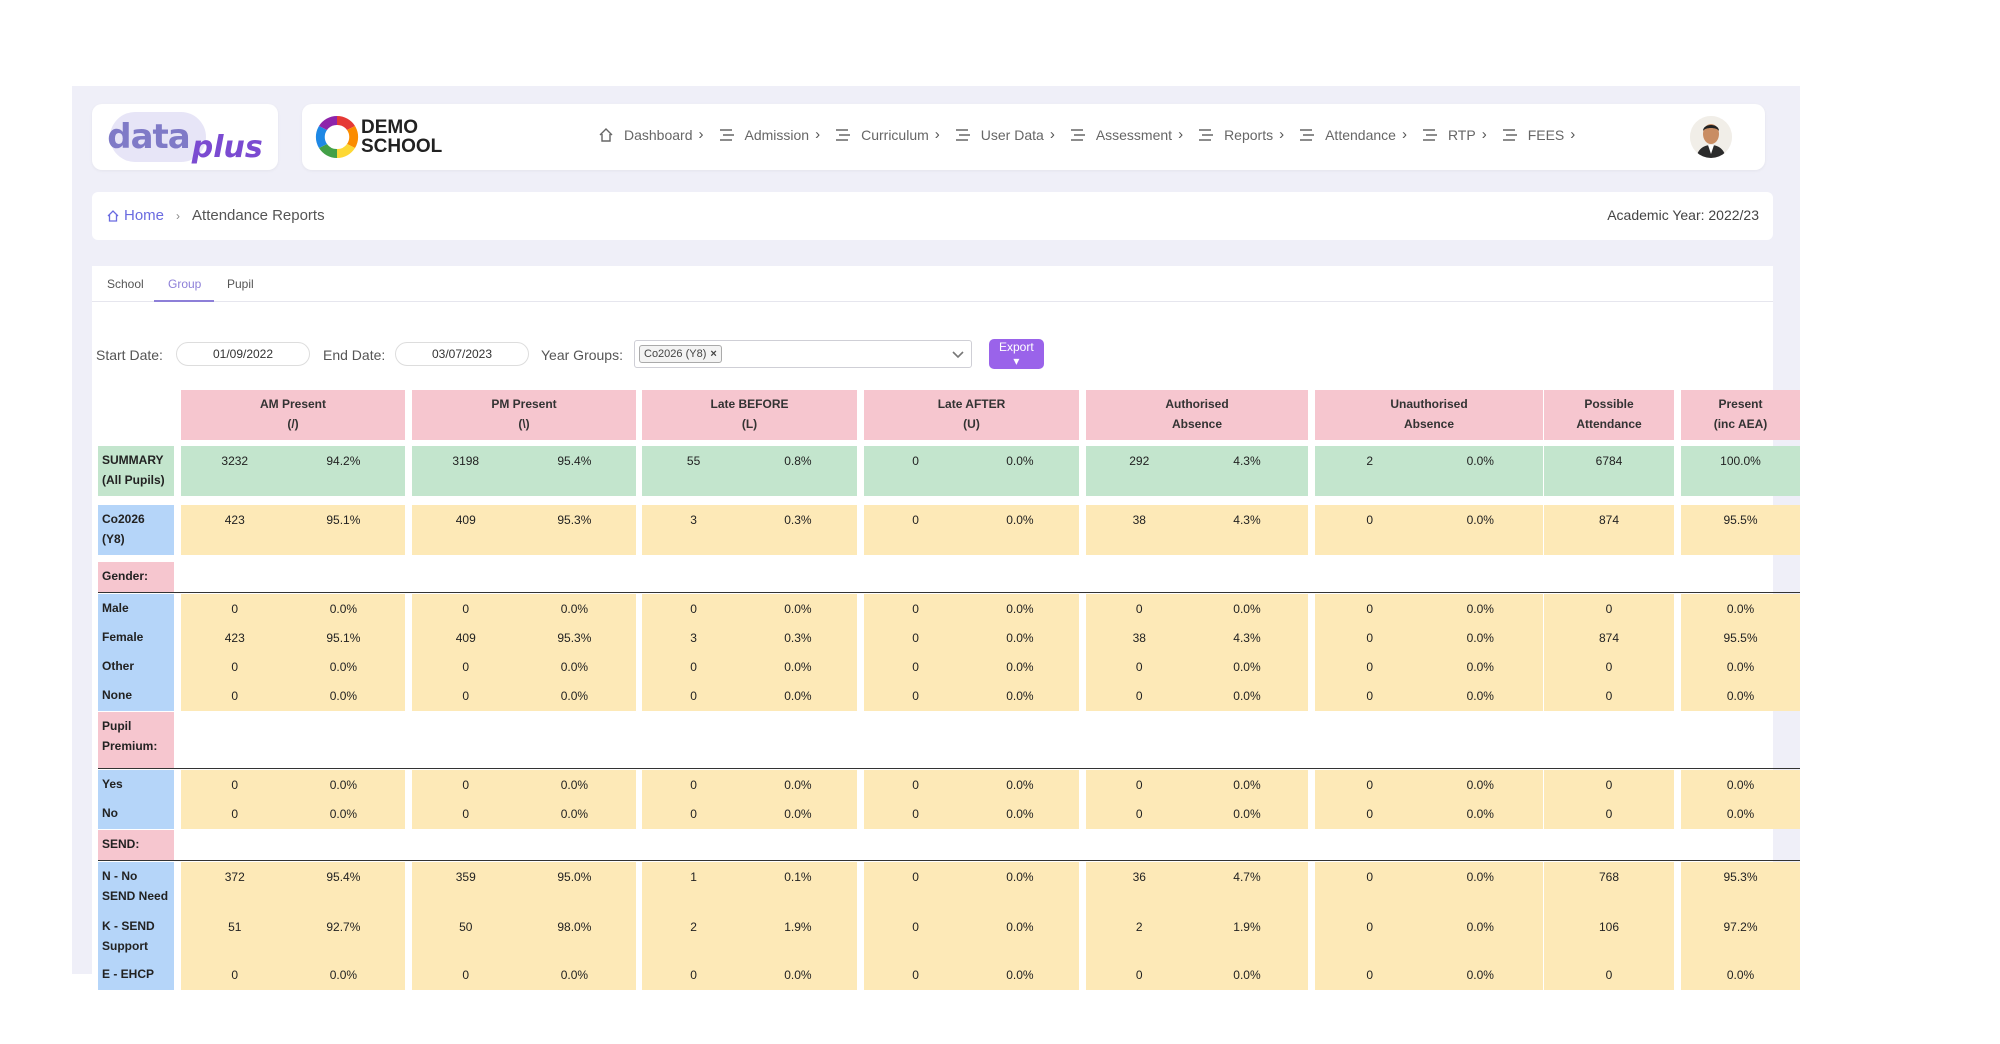  I want to click on nav-item-curriculum: Curriculum ›, so click(887, 134).